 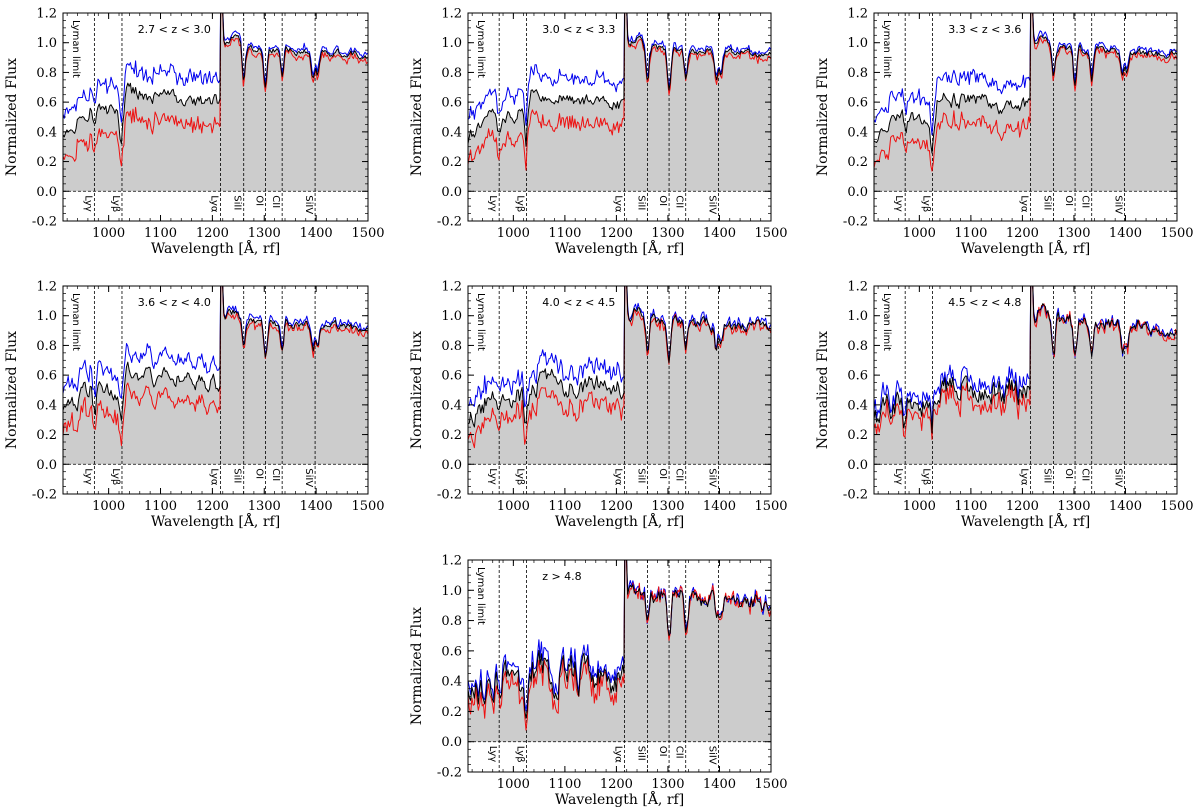 What do you see at coordinates (578, 29) in the screenshot?
I see `panel-label: 3.0 < z < 3.3` at bounding box center [578, 29].